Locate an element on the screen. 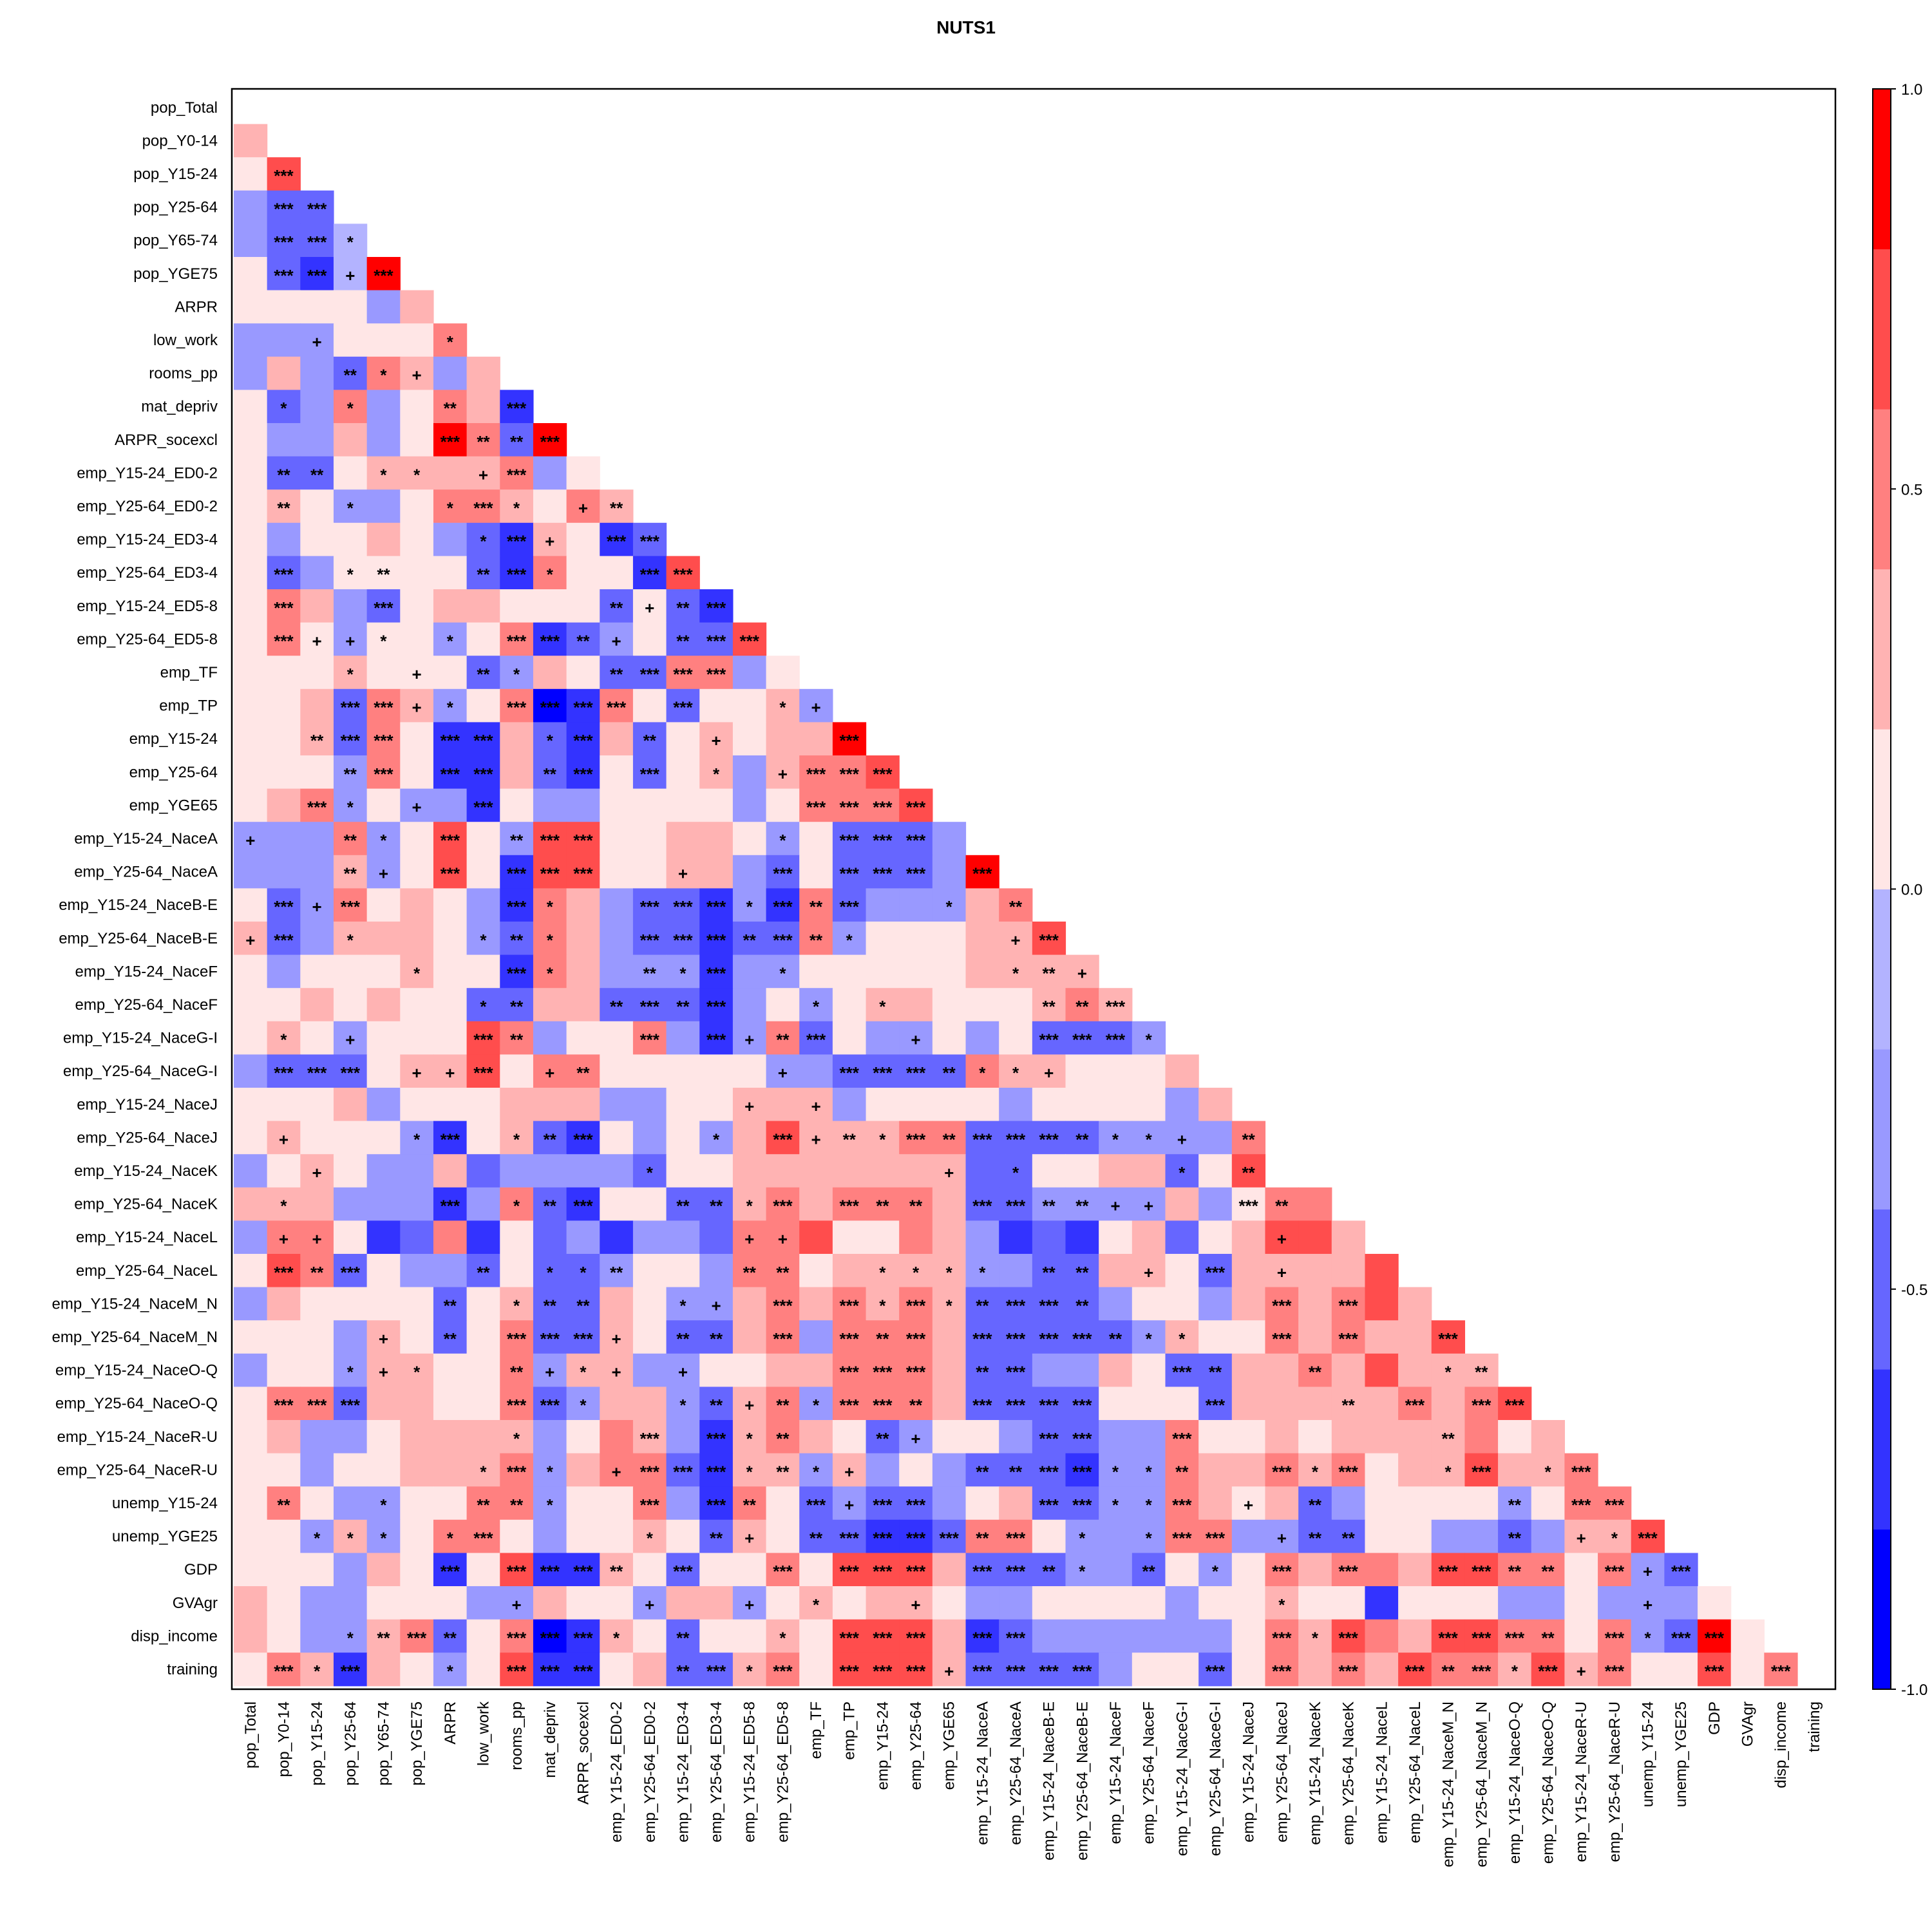 The width and height of the screenshot is (1932, 1932). column-label: emp_Y25-64_ED5-8 is located at coordinates (782, 1772).